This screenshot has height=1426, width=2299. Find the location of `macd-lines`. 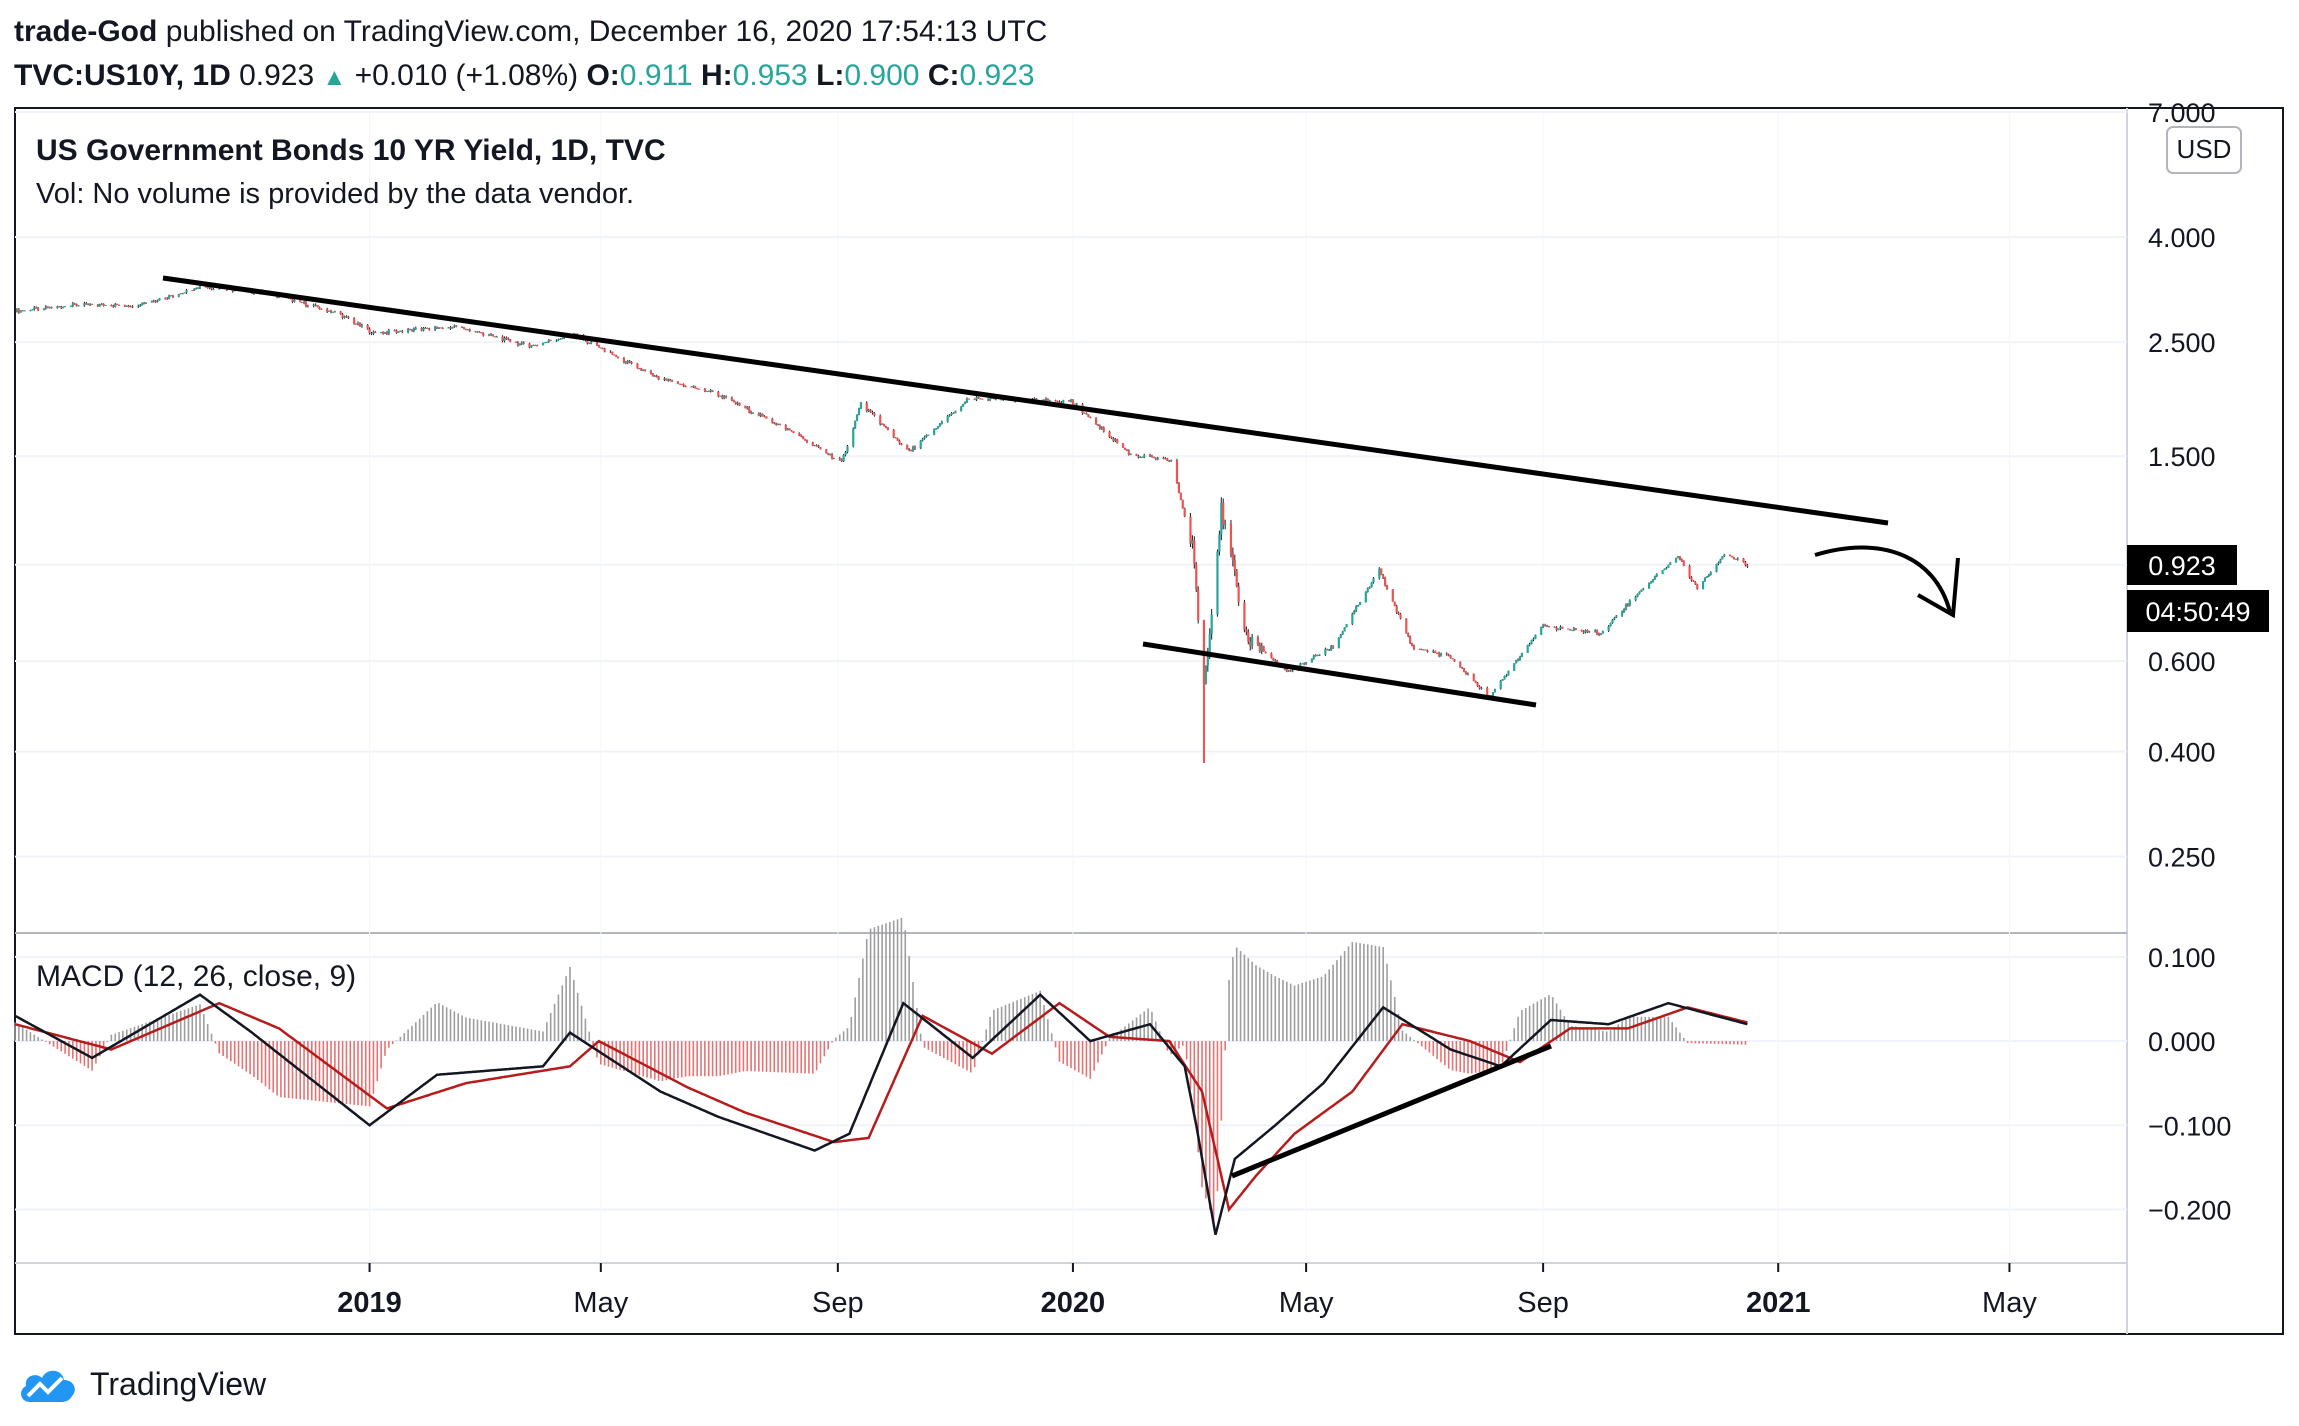

macd-lines is located at coordinates (881, 1114).